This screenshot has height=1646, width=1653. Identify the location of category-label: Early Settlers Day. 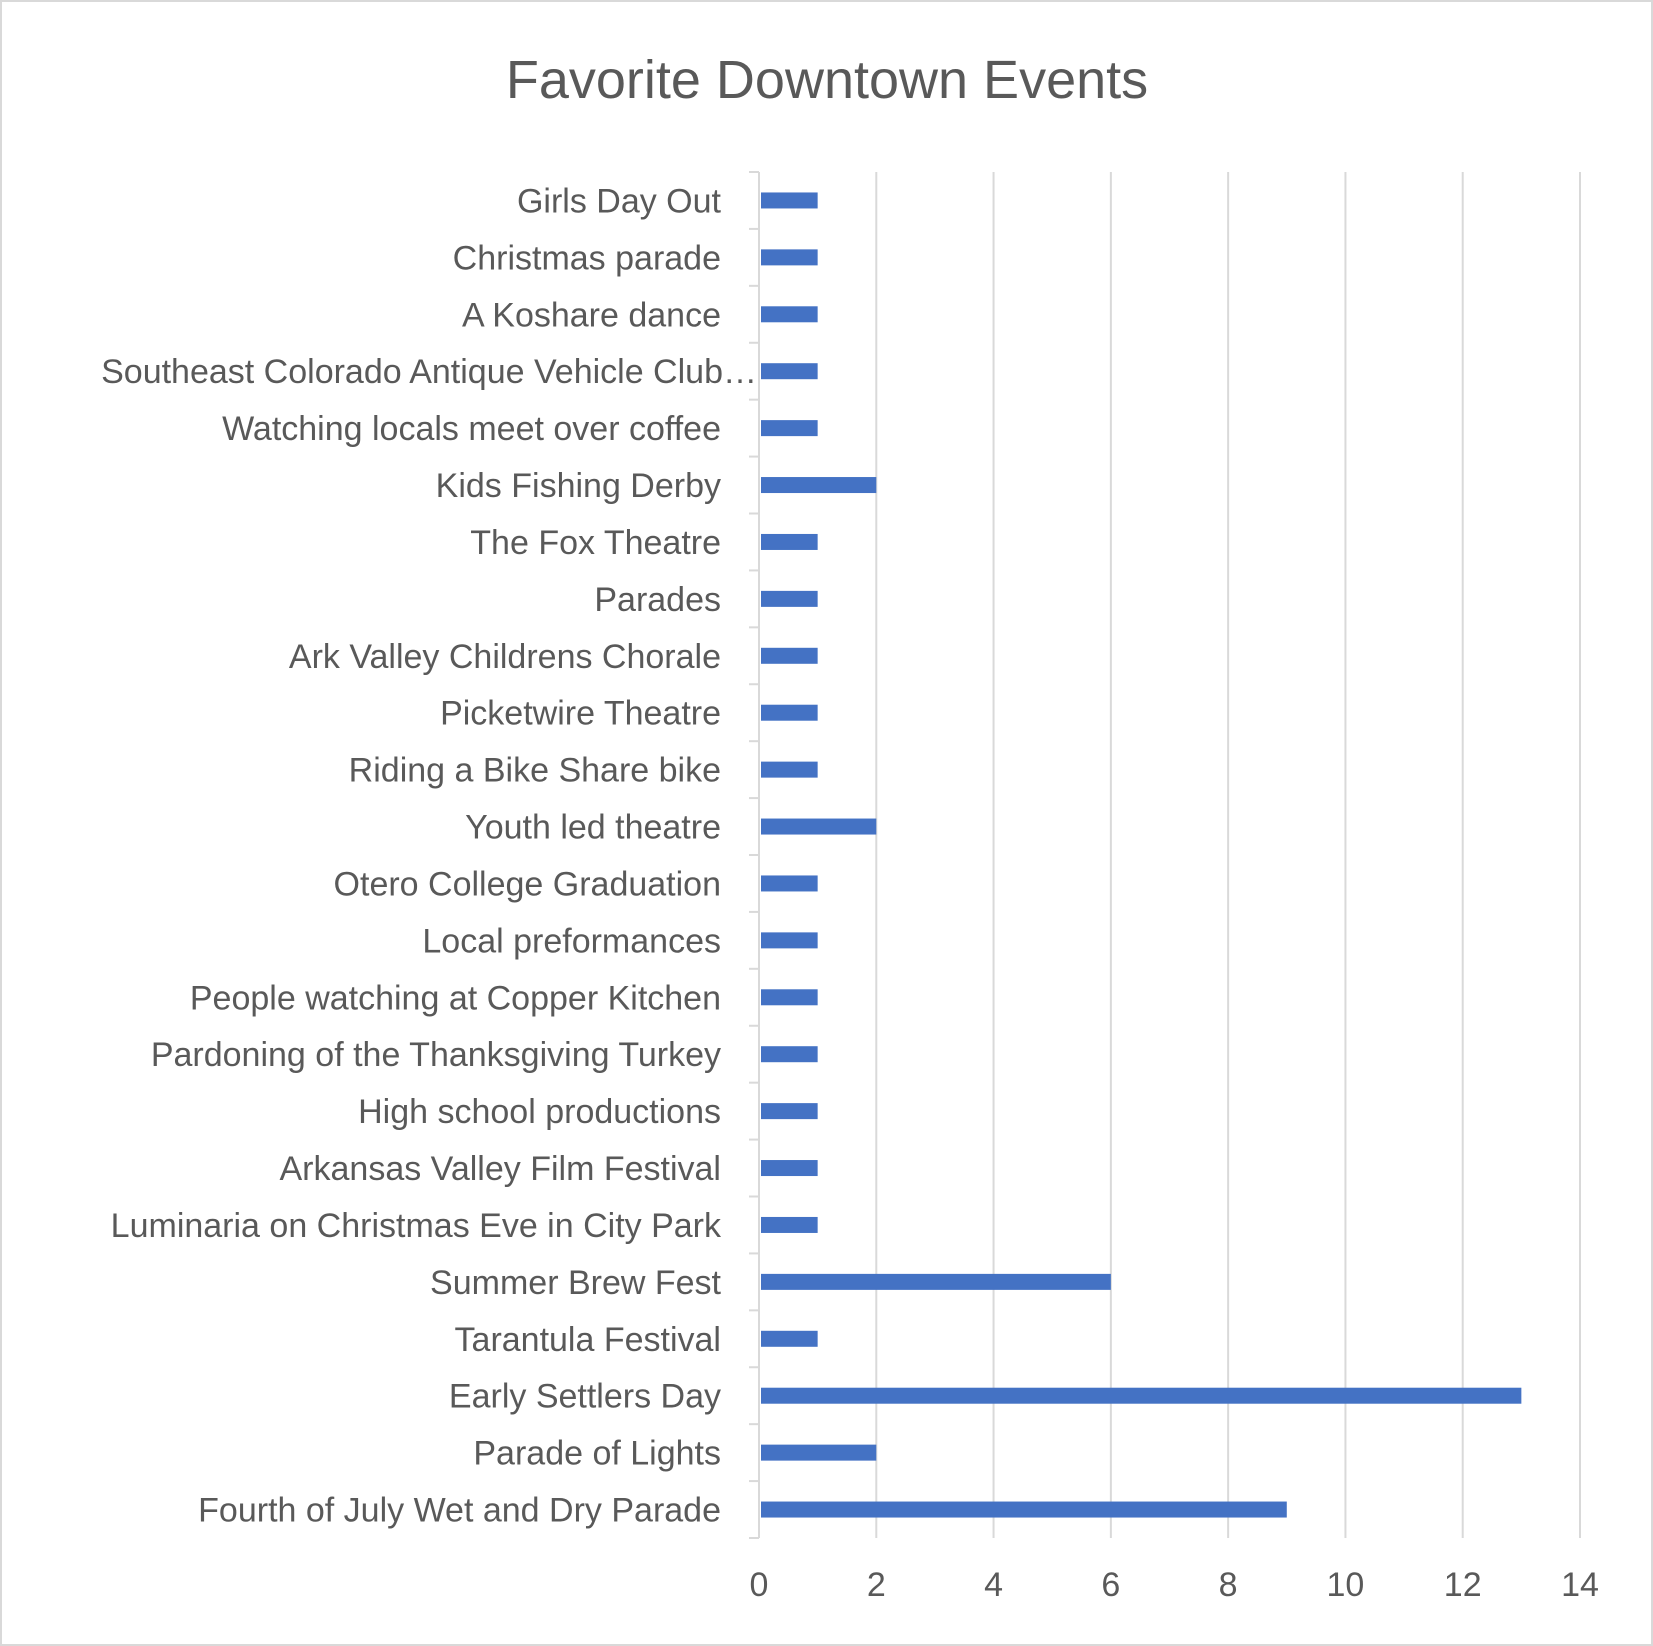
(585, 1397).